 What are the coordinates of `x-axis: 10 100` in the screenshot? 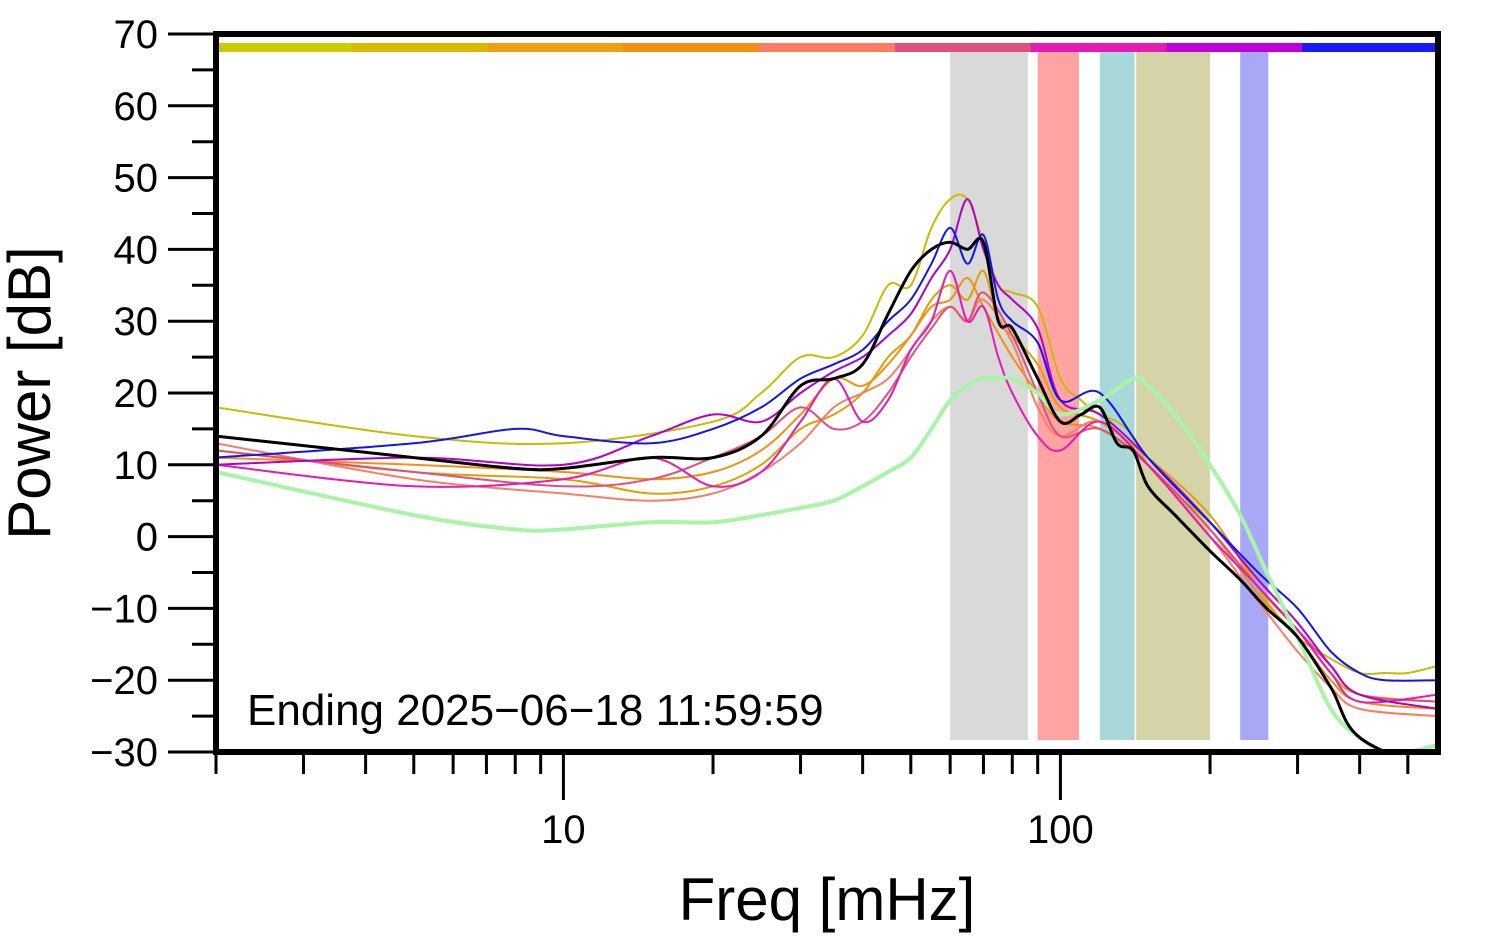 It's located at (812, 802).